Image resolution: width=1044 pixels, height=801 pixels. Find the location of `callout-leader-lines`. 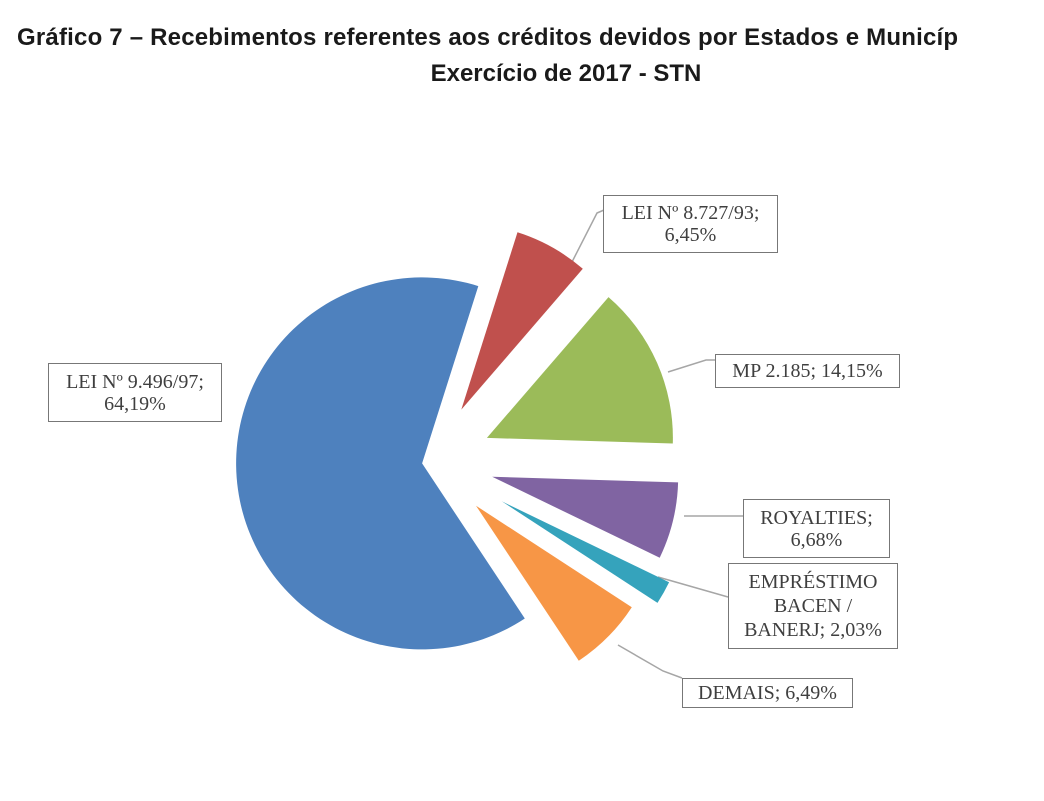

callout-leader-lines is located at coordinates (657, 444).